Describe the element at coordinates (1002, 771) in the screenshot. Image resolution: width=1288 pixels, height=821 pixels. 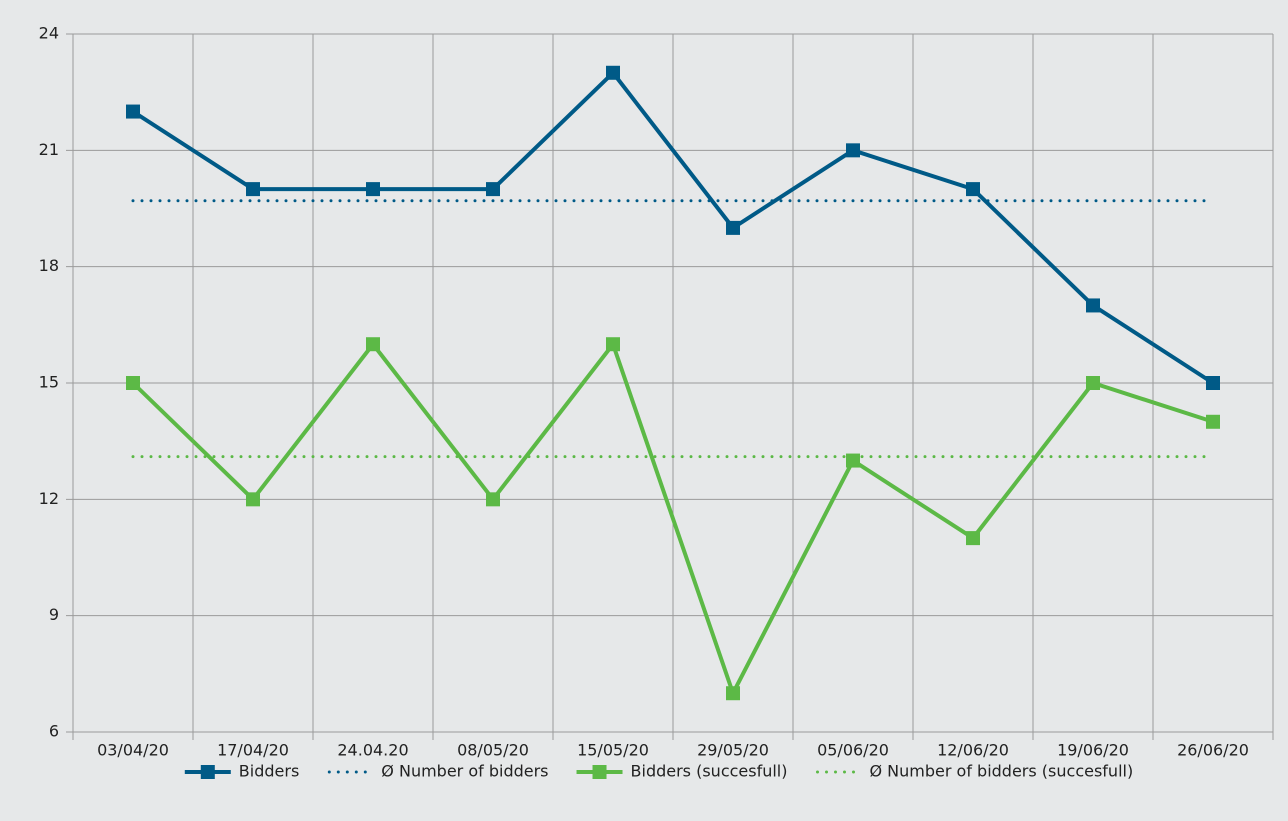
I see `legend-label: Ø Number of bidders (succesfull)` at that location.